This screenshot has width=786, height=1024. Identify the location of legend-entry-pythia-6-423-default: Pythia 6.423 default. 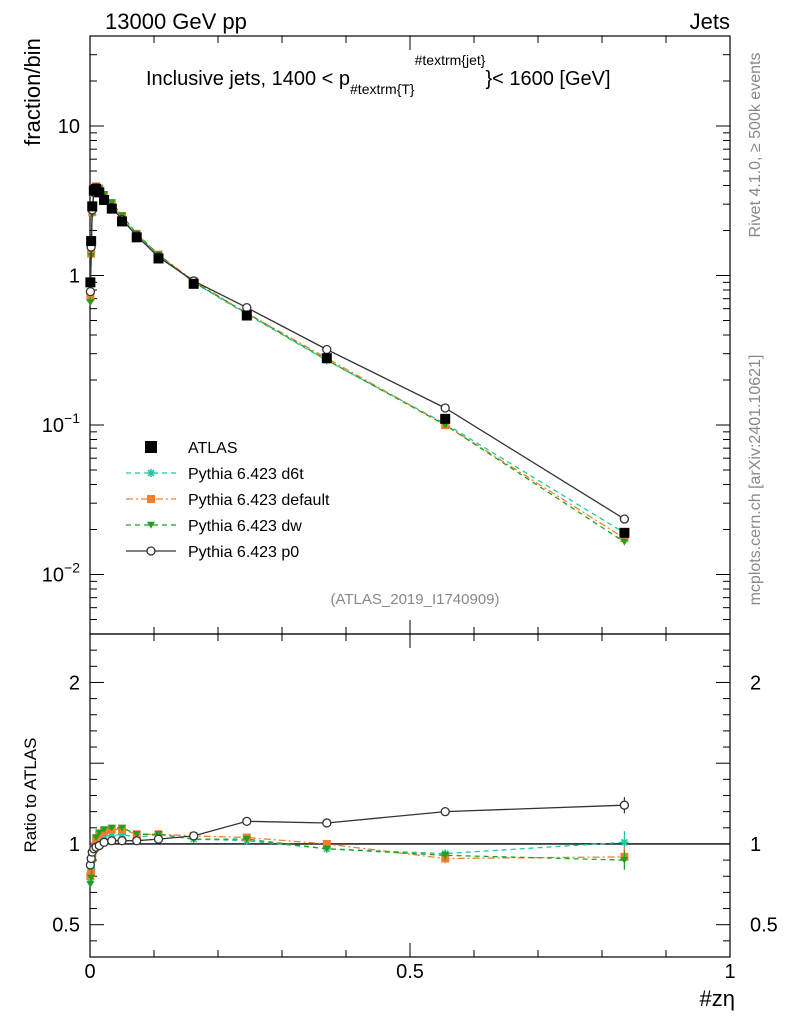
(228, 500).